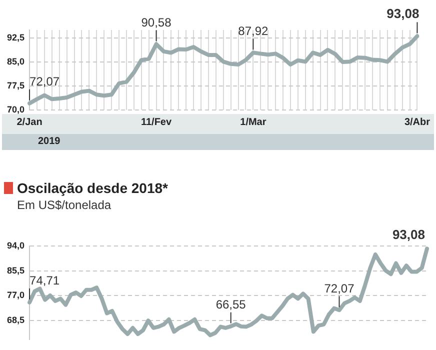 The height and width of the screenshot is (350, 436). What do you see at coordinates (15, 270) in the screenshot?
I see `y-tick-label: 85,5` at bounding box center [15, 270].